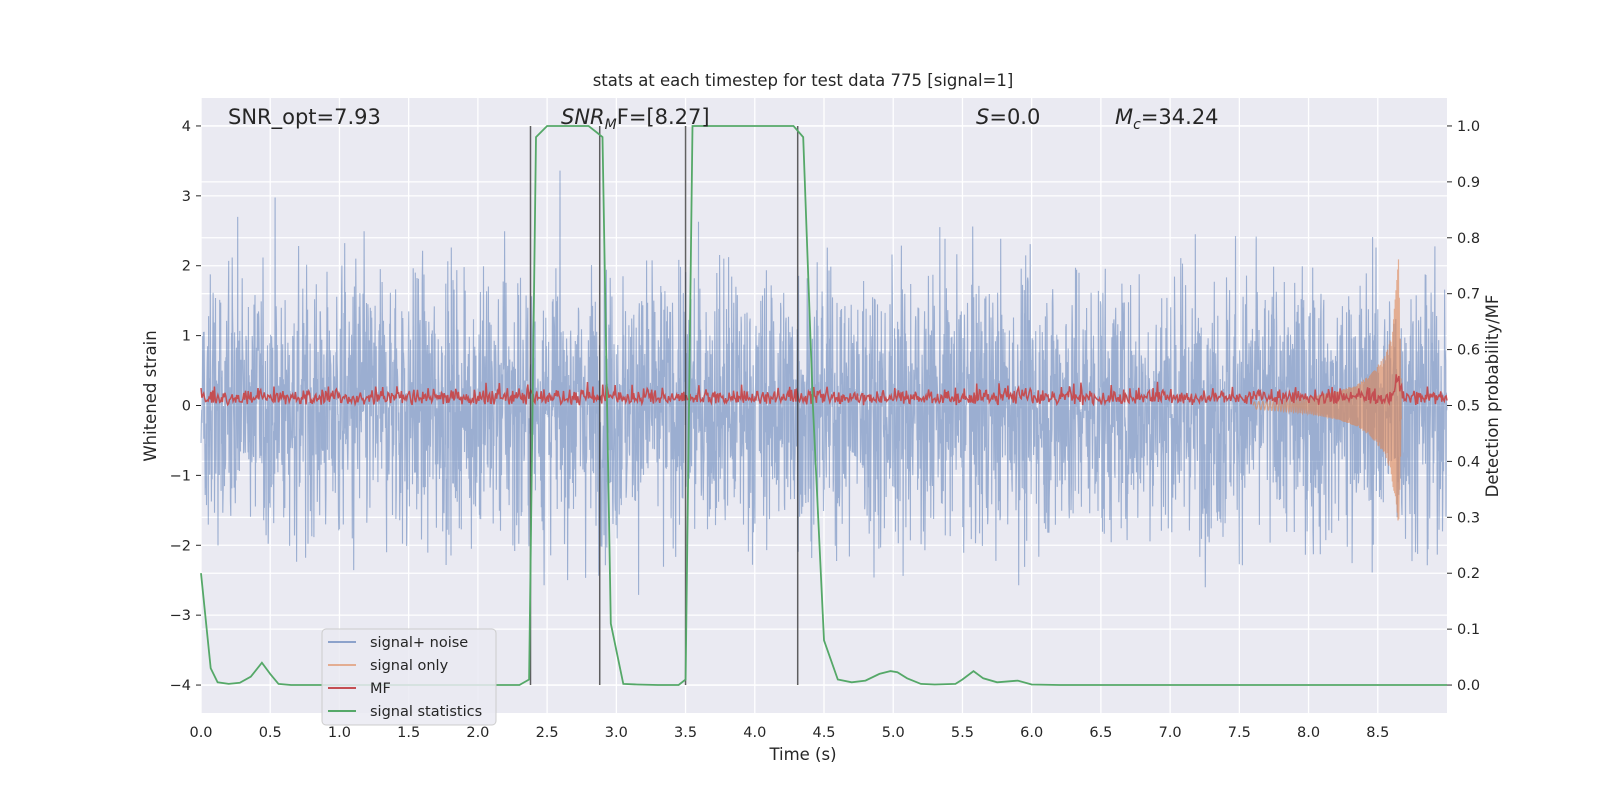  Describe the element at coordinates (270, 733) in the screenshot. I see `x-tick-label: 0.5` at that location.